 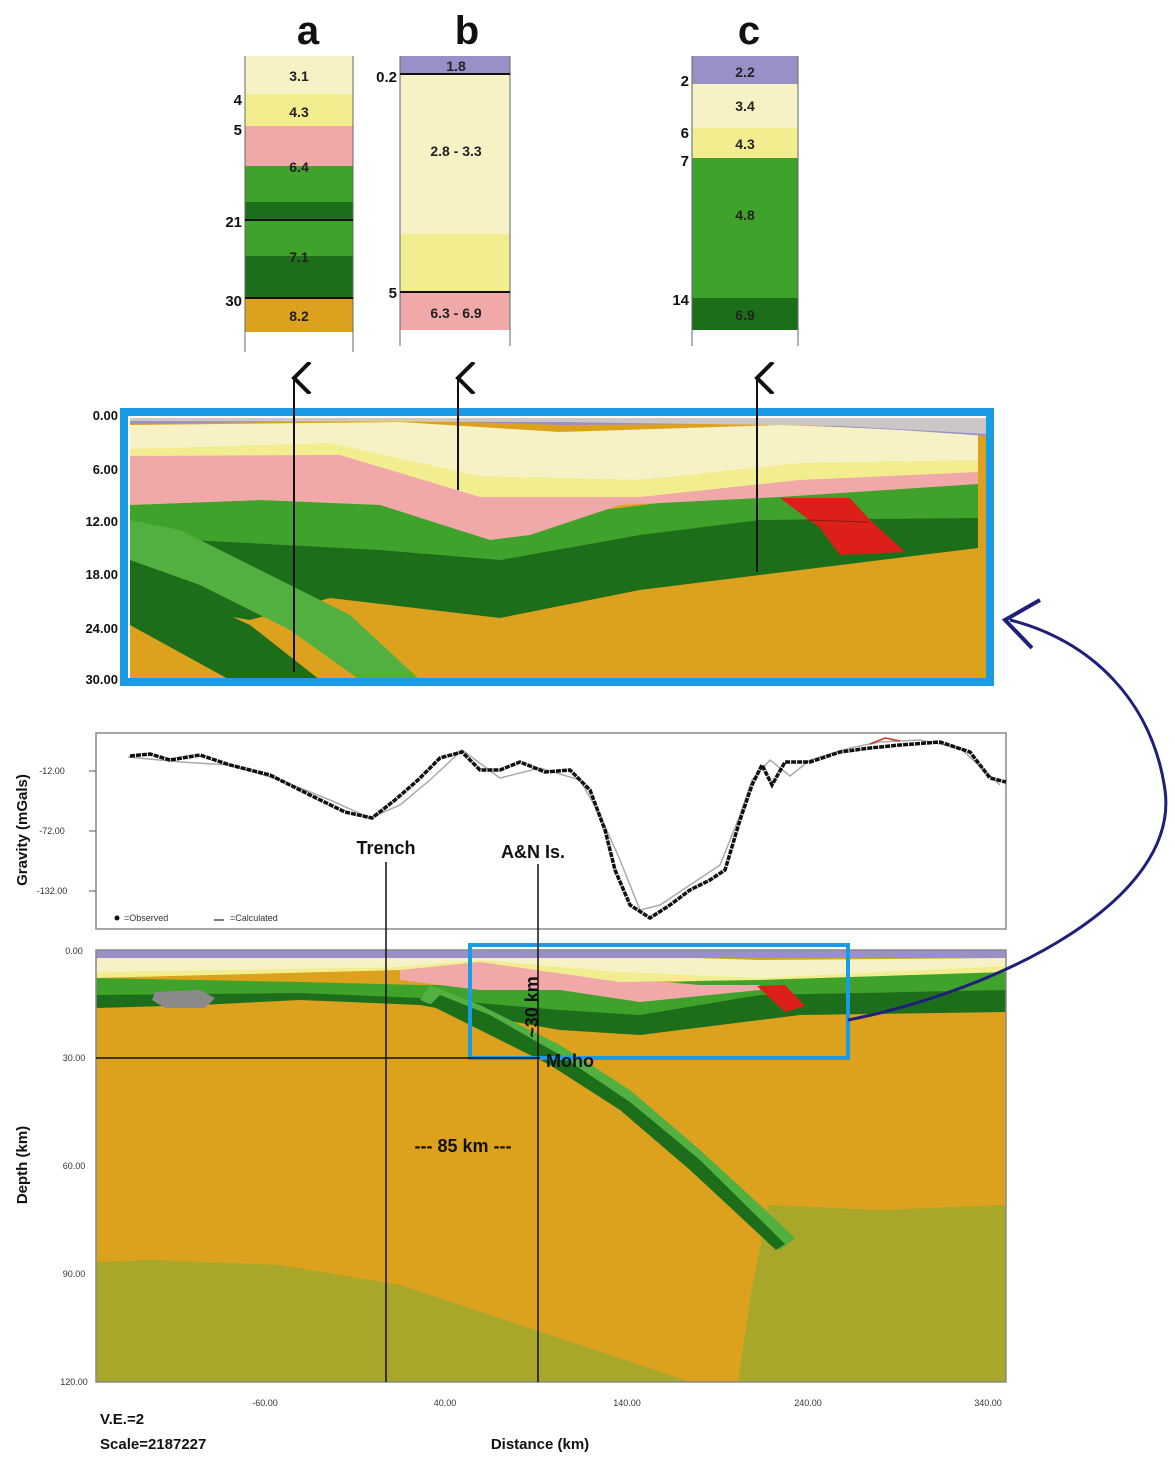 What do you see at coordinates (238, 100) in the screenshot?
I see `boundary-depth-label: 4` at bounding box center [238, 100].